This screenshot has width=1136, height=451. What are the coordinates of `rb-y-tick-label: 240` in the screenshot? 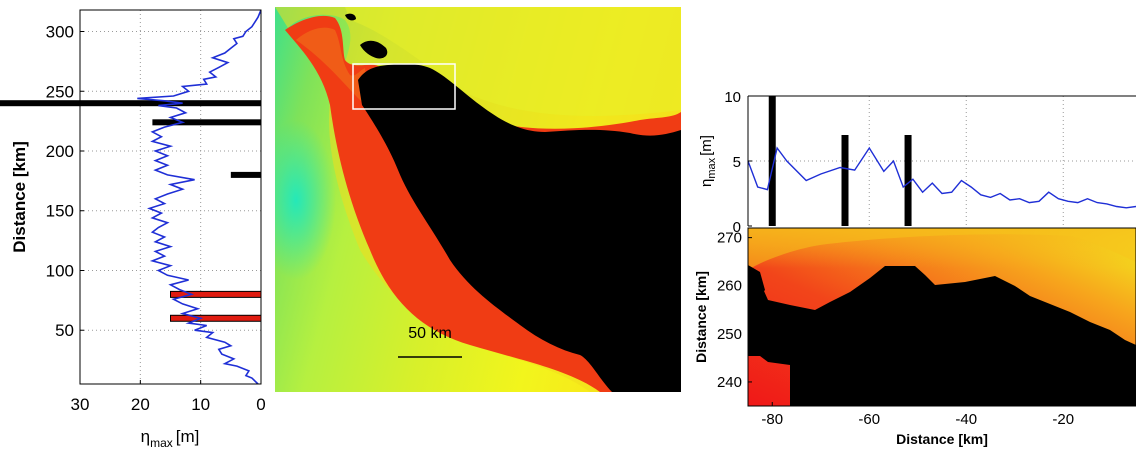 It's located at (729, 382).